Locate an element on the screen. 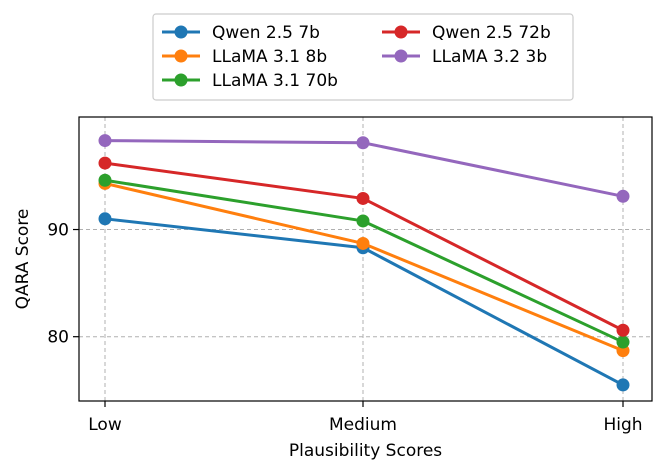 Image resolution: width=664 pixels, height=475 pixels. legend-marker-qwen-2-5-72b is located at coordinates (401, 32).